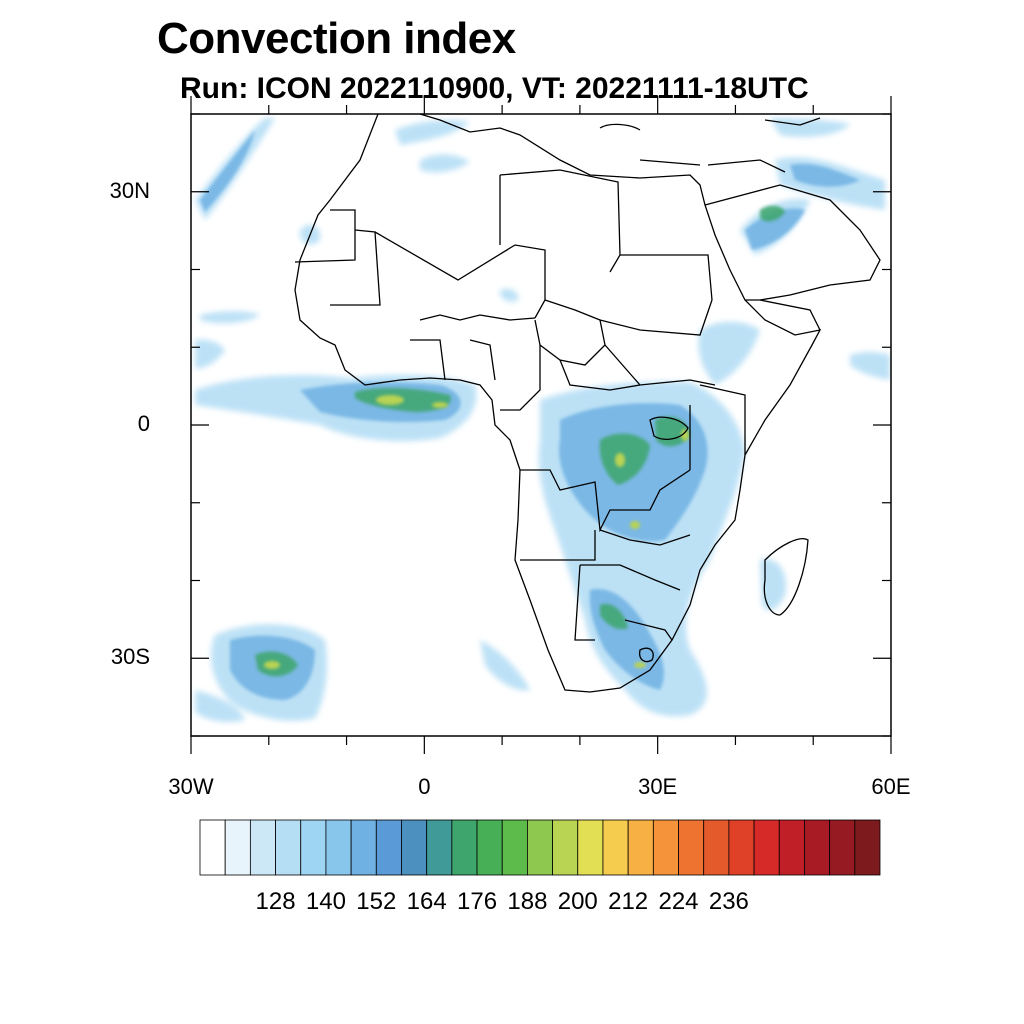  Describe the element at coordinates (275, 901) in the screenshot. I see `colorbar-label: 128` at that location.